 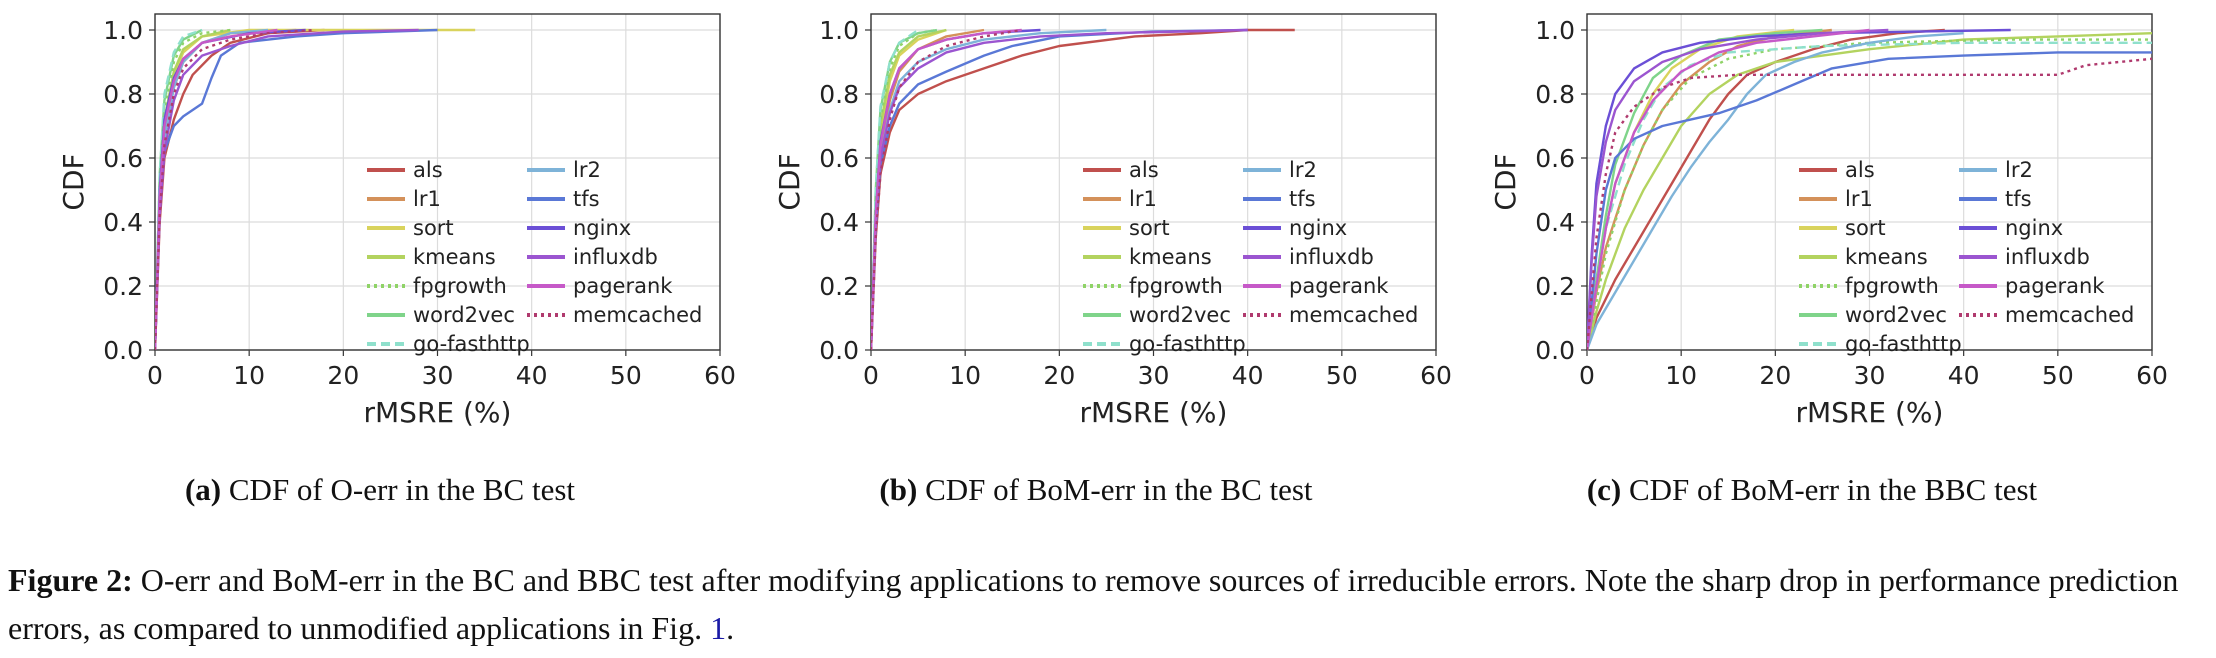 I want to click on series-line-als, so click(x=1766, y=189).